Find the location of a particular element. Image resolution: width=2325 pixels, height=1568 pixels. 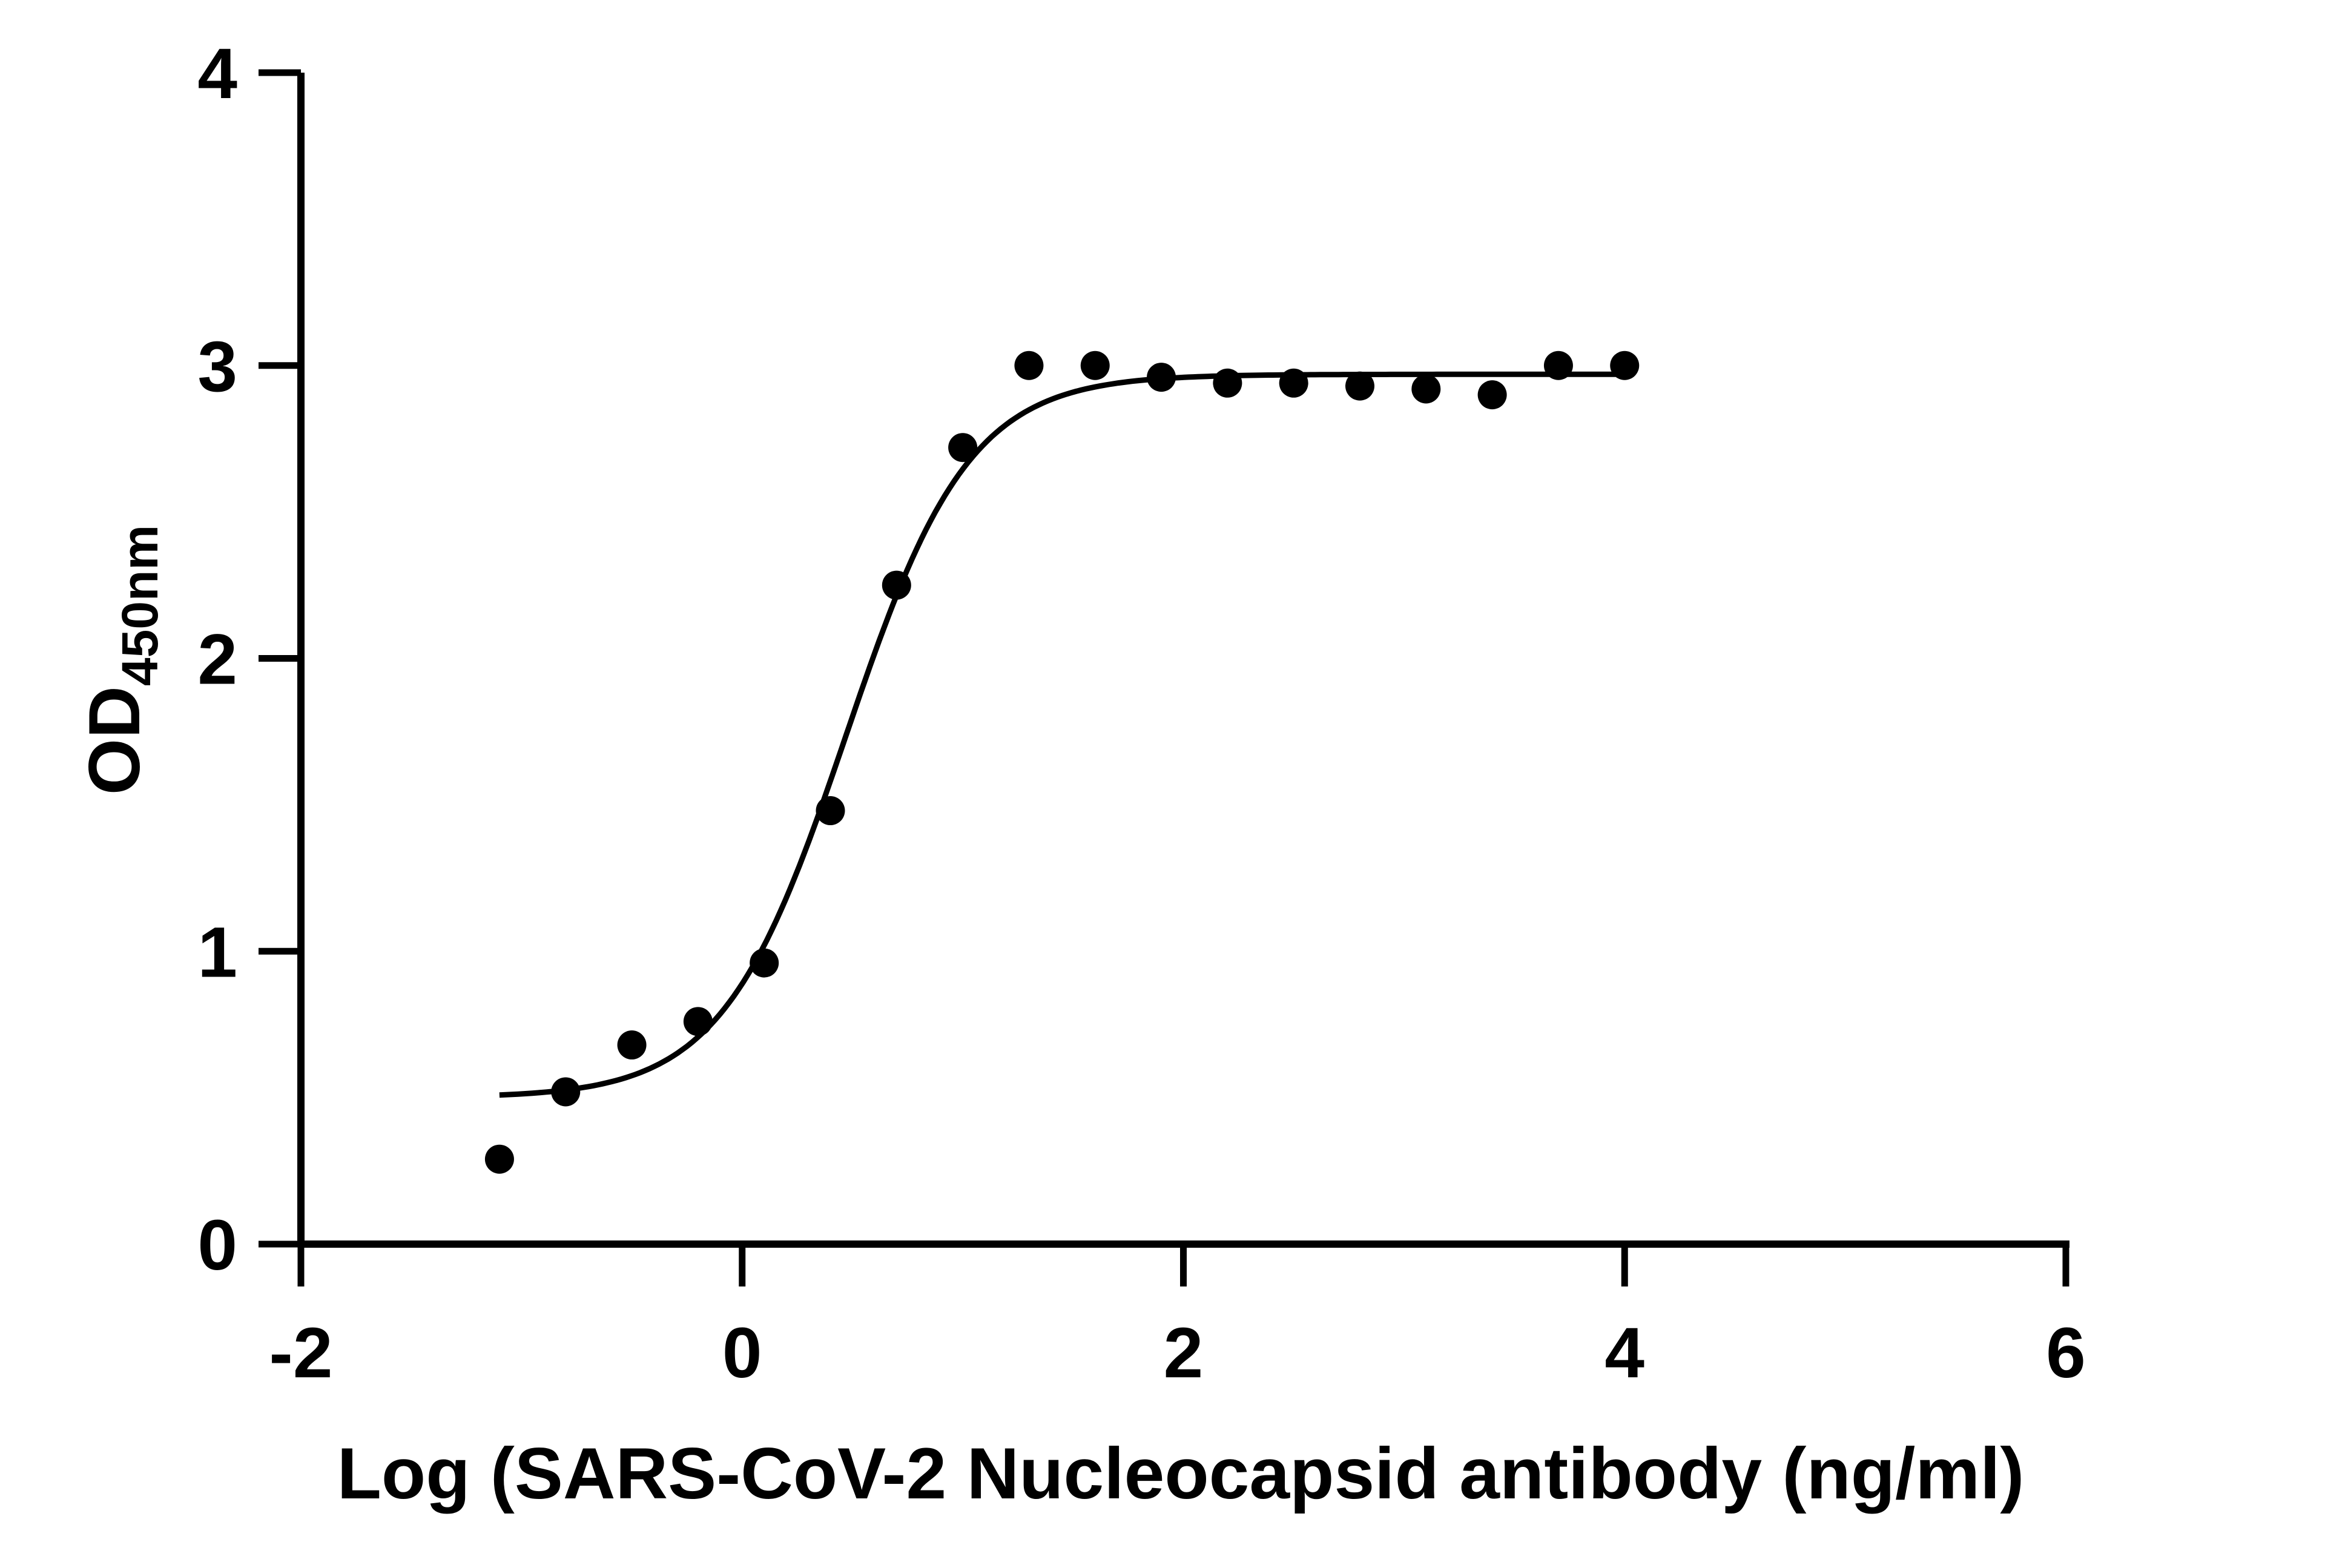

y-tick-label-1: 1 is located at coordinates (217, 952).